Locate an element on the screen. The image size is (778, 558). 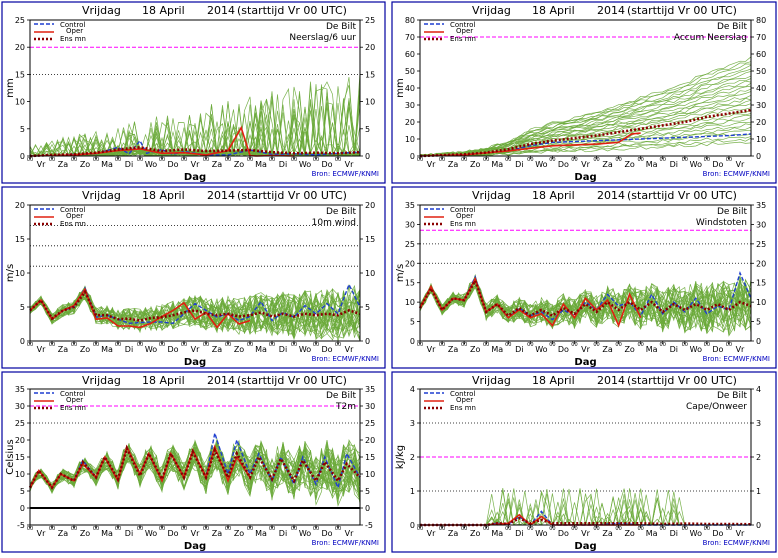
y-tick-label: 80 is located at coordinates (410, 20).